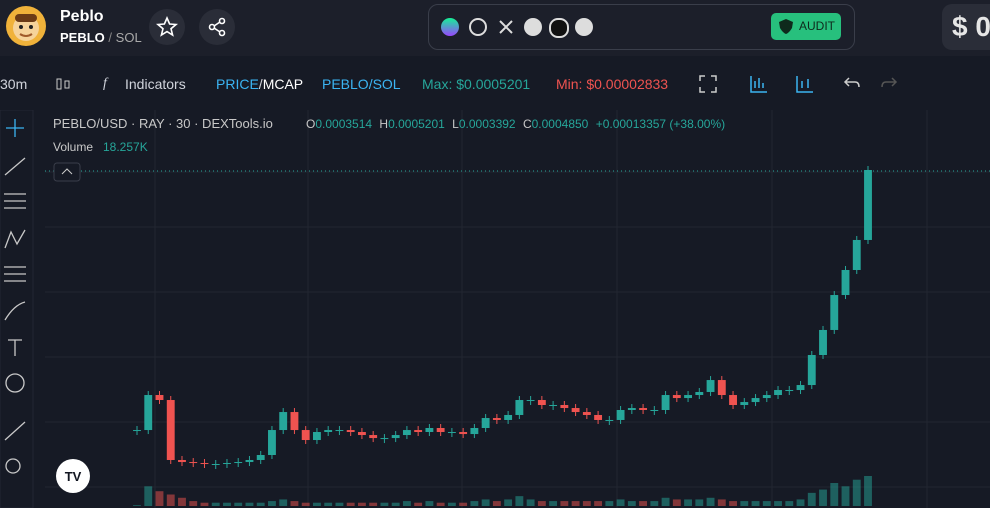 This screenshot has width=990, height=508. What do you see at coordinates (310, 124) in the screenshot?
I see `o-label: O` at bounding box center [310, 124].